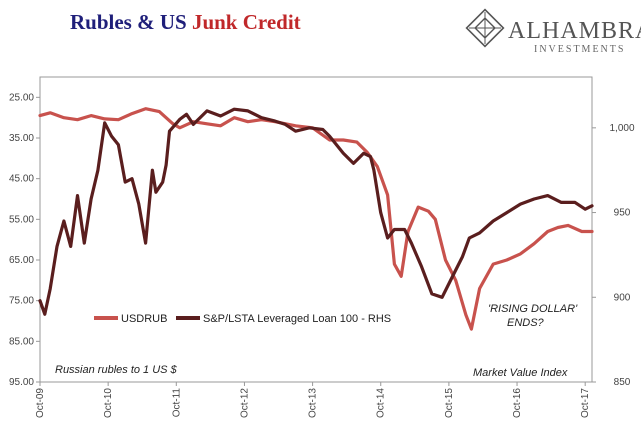 This screenshot has width=641, height=441. I want to click on right-tick-label: 850, so click(622, 382).